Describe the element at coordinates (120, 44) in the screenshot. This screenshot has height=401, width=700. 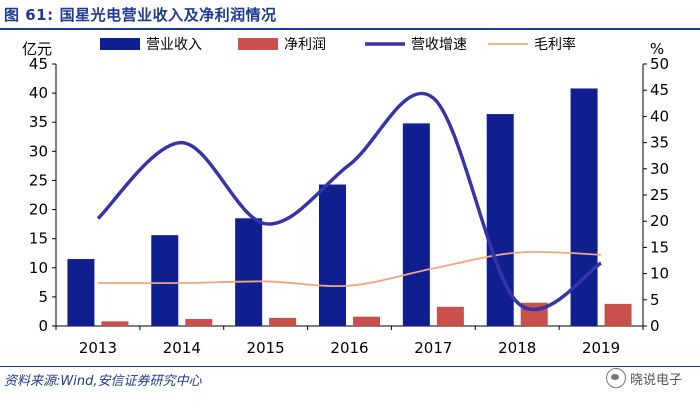
I see `legend-revenue-swatch` at that location.